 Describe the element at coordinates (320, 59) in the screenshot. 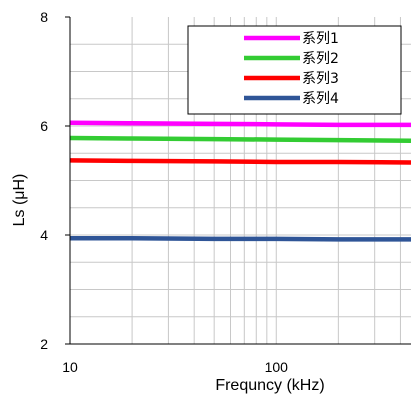

I see `legend-label: 系列2` at that location.